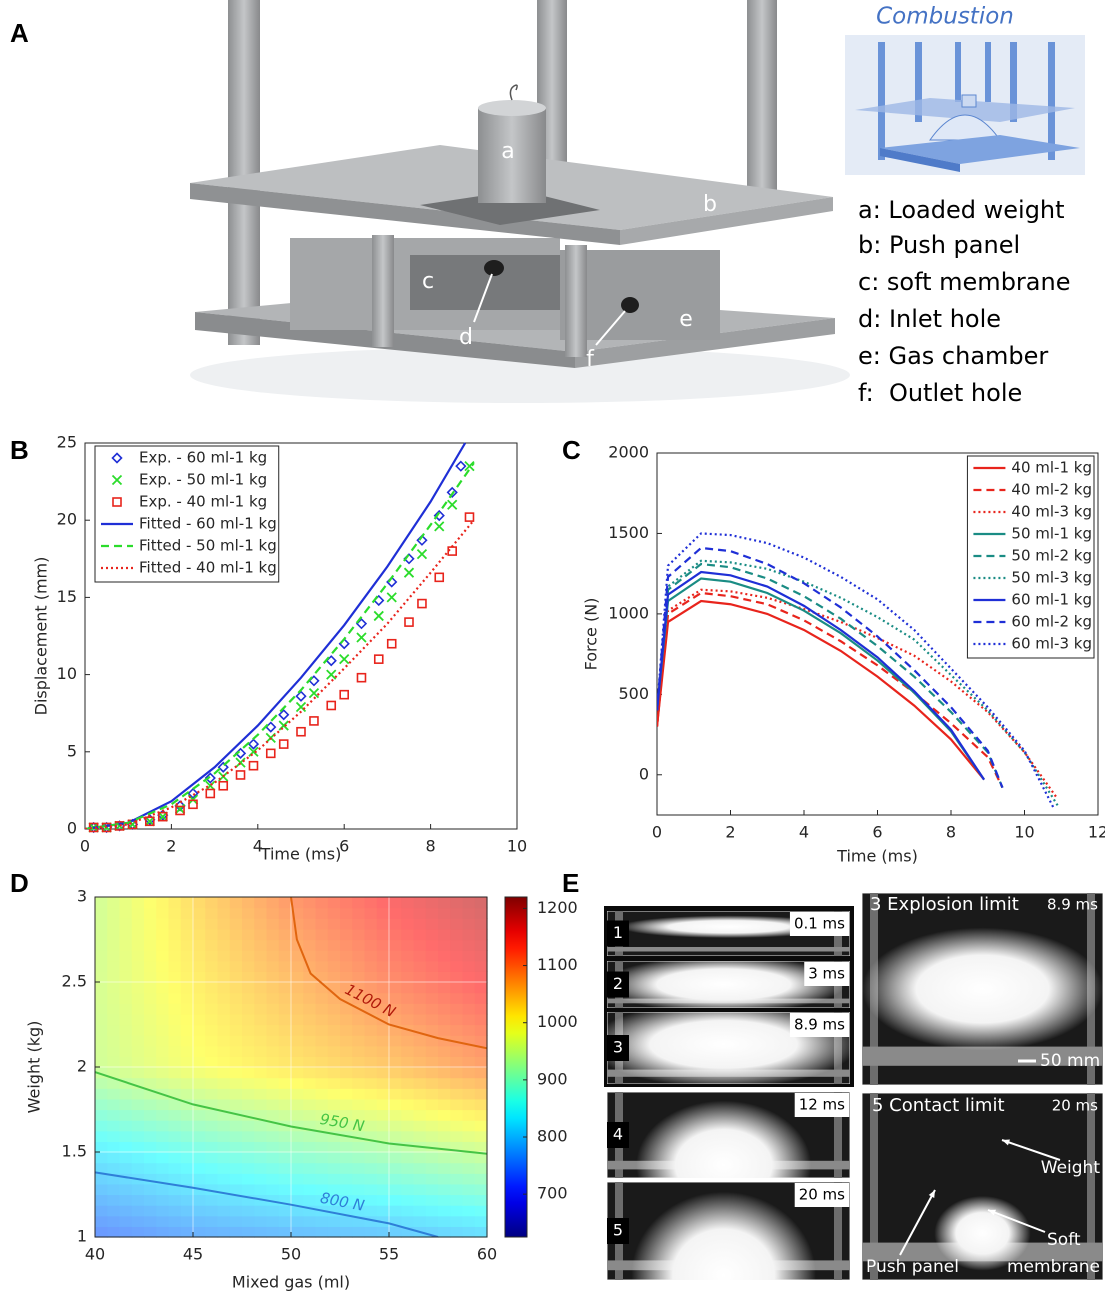  What do you see at coordinates (67, 673) in the screenshot?
I see `y-tick-label: 10` at bounding box center [67, 673].